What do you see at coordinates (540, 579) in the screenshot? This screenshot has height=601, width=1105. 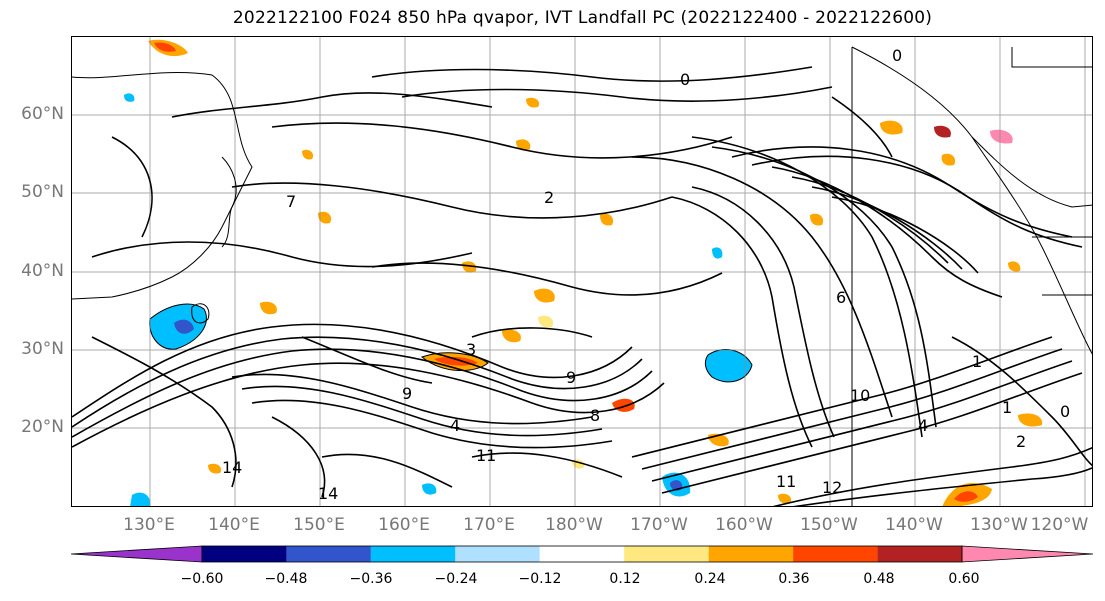 I see `colorbar-tick-label: −0.12` at bounding box center [540, 579].